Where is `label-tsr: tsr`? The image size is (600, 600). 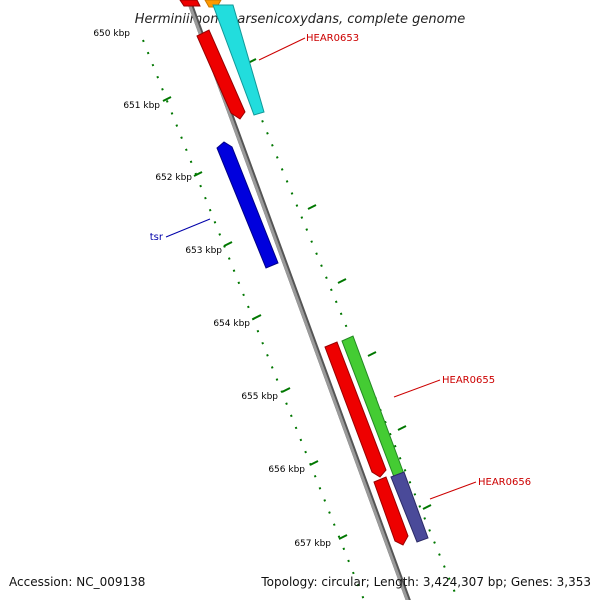 label-tsr: tsr is located at coordinates (157, 237).